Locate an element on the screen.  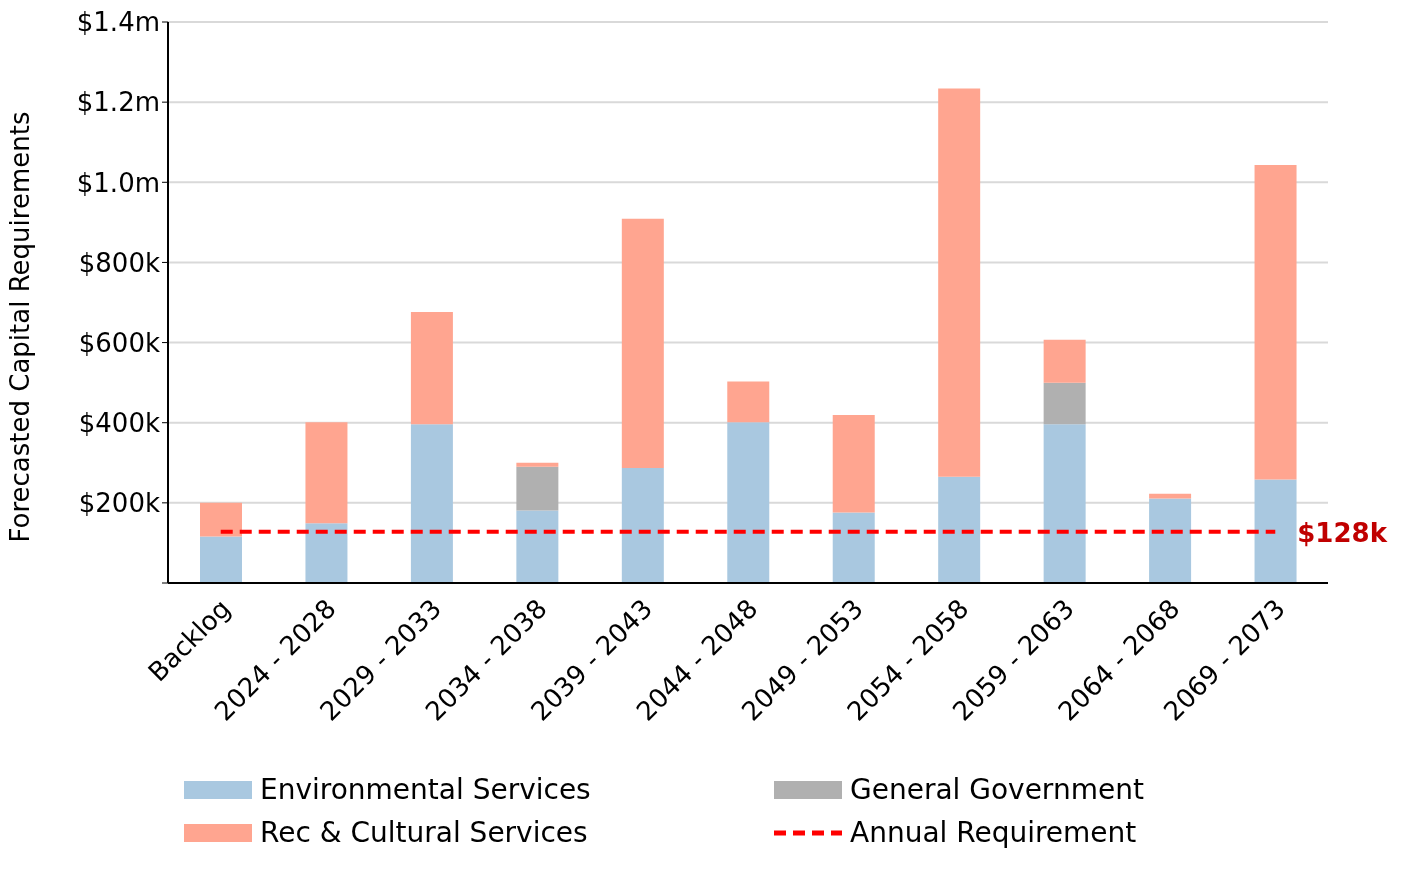
y-tick-label: $1.0m is located at coordinates (118, 182).